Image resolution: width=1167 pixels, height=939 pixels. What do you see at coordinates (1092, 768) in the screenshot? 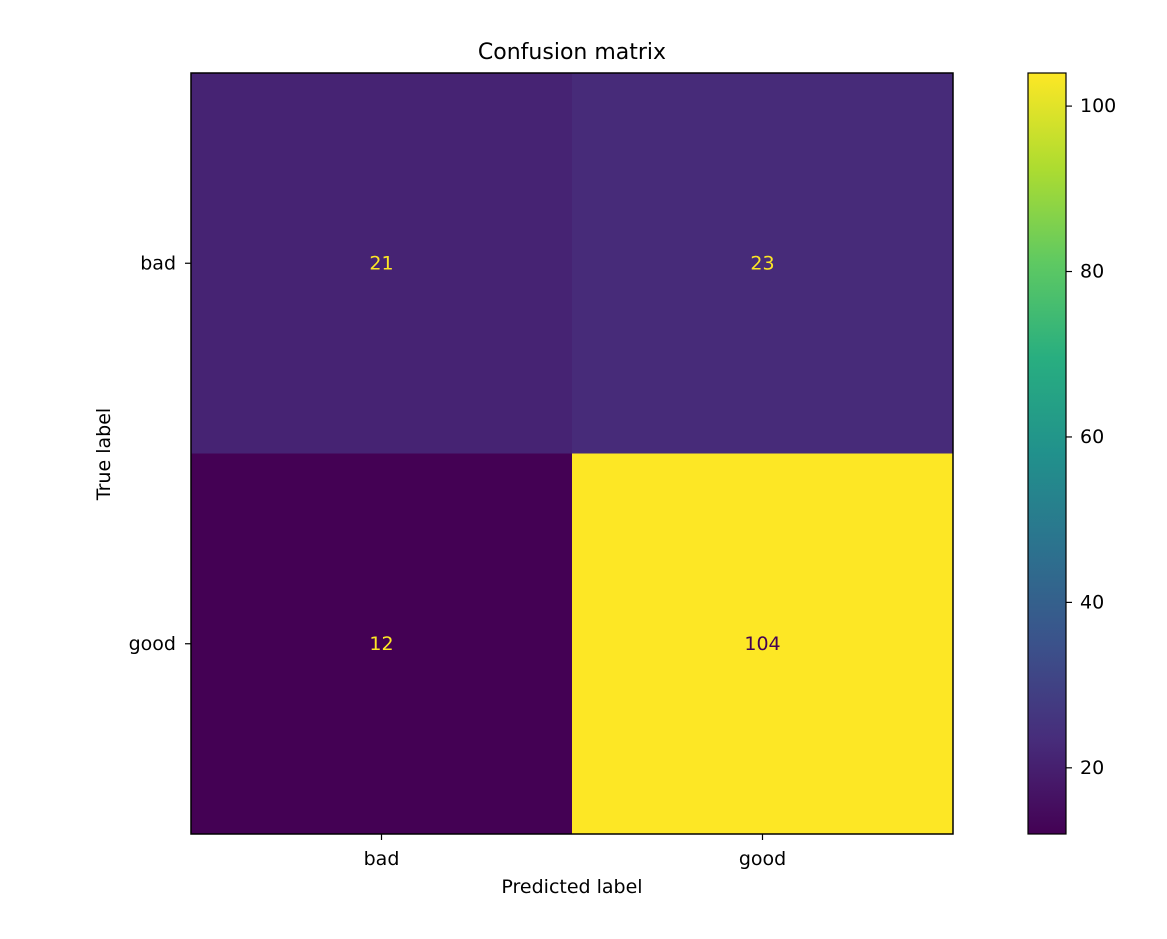
I see `colorbar-tick-label: 20` at bounding box center [1092, 768].